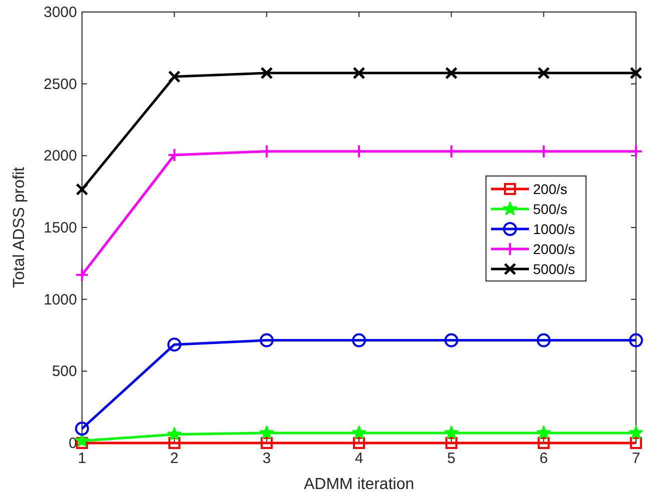 This screenshot has width=650, height=497. What do you see at coordinates (554, 249) in the screenshot?
I see `legend-label: 2000/s` at bounding box center [554, 249].